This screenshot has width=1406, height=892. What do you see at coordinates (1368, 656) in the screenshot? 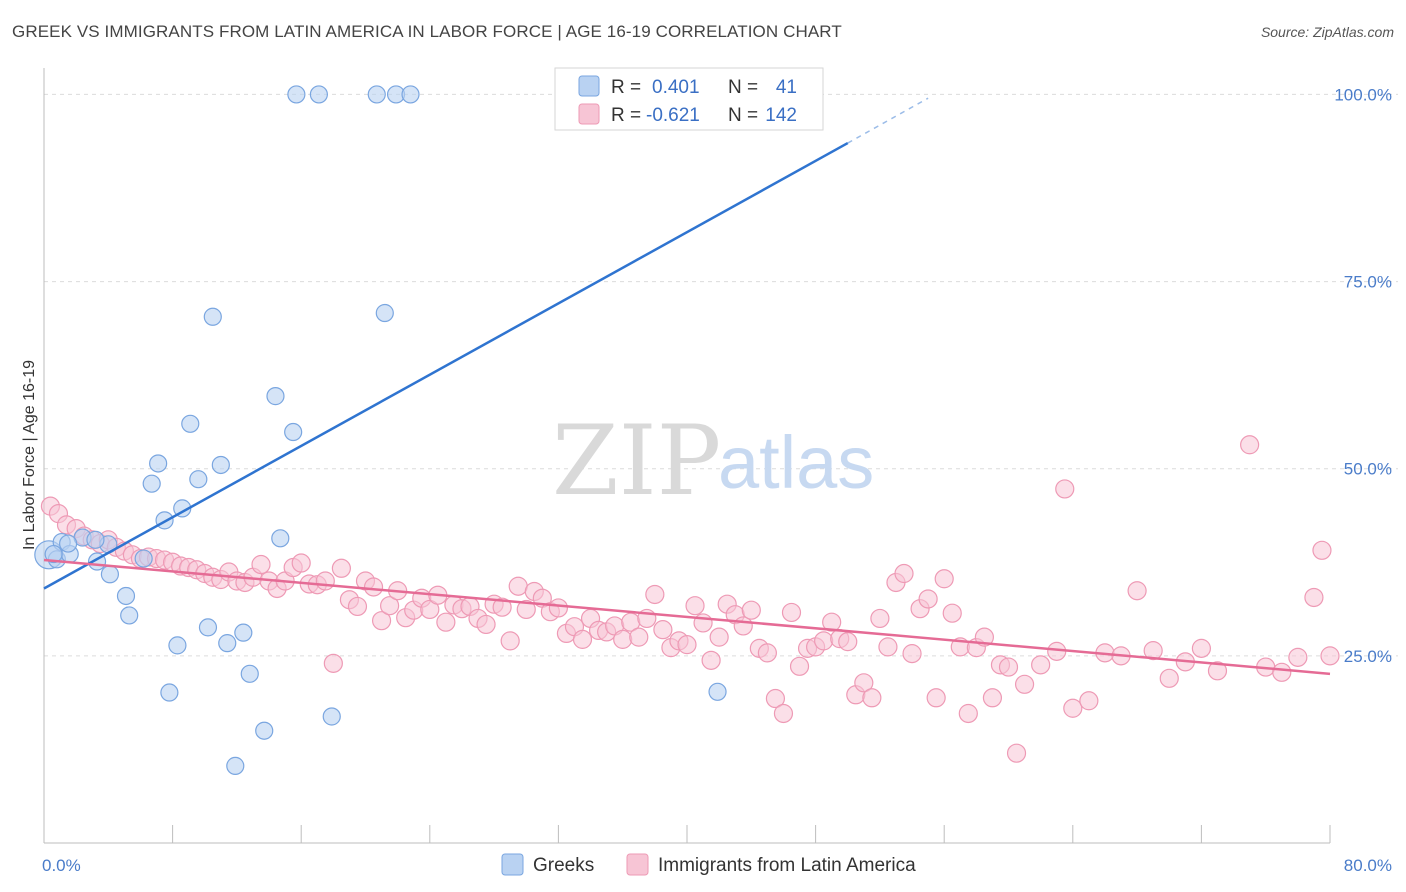
I see `y-tick-label: 25.0%` at bounding box center [1368, 656].